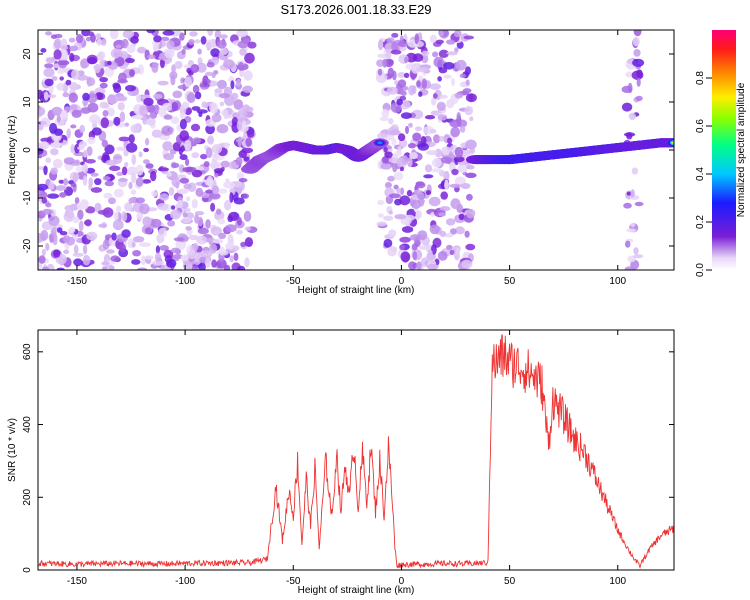 The height and width of the screenshot is (600, 750). What do you see at coordinates (185, 581) in the screenshot?
I see `x-tick-label: -100` at bounding box center [185, 581].